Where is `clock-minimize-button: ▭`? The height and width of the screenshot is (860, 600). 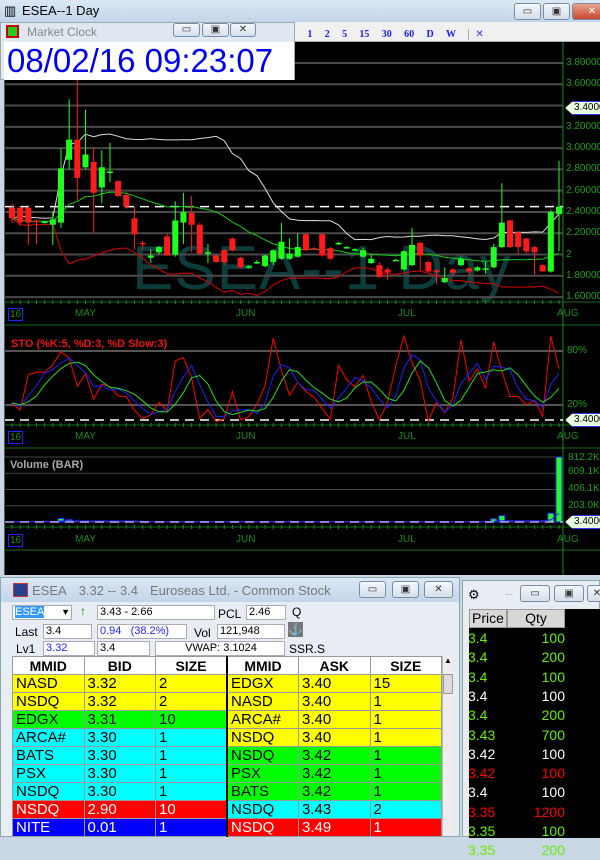 clock-minimize-button: ▭ is located at coordinates (186, 30).